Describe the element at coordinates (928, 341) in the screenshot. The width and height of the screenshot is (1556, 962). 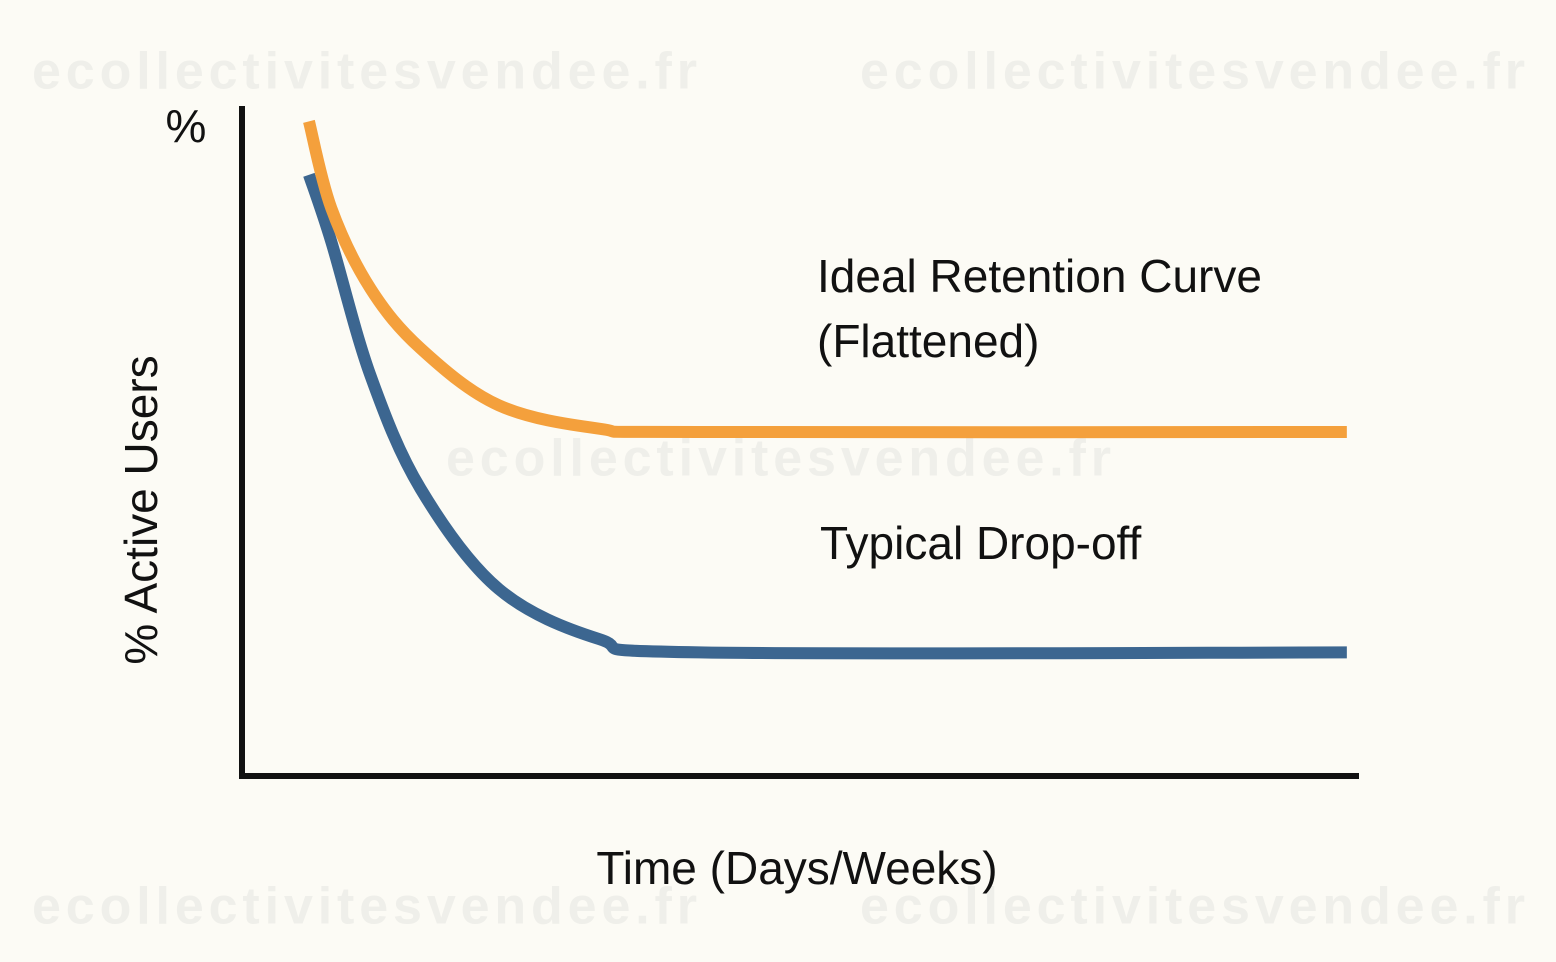
I see `series-label: (Flattened)` at that location.